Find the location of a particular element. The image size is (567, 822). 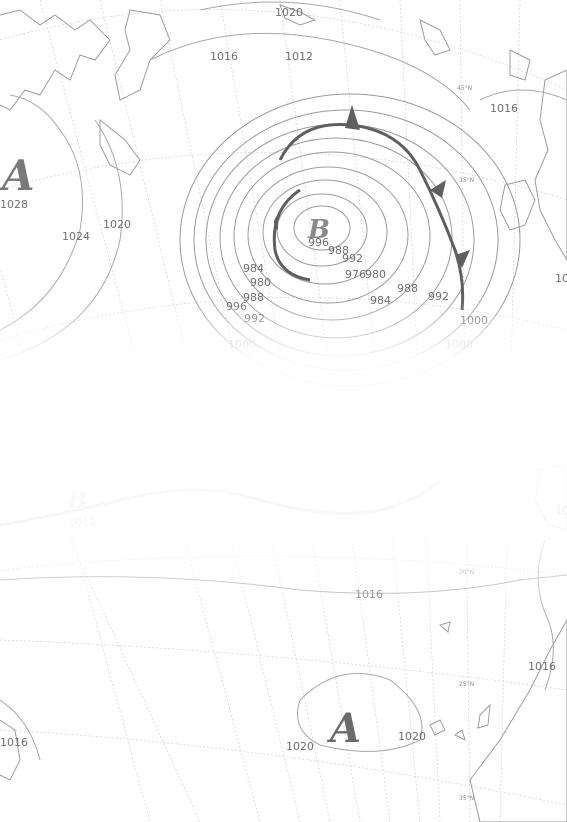

latitude-label: 25°N is located at coordinates (466, 684).